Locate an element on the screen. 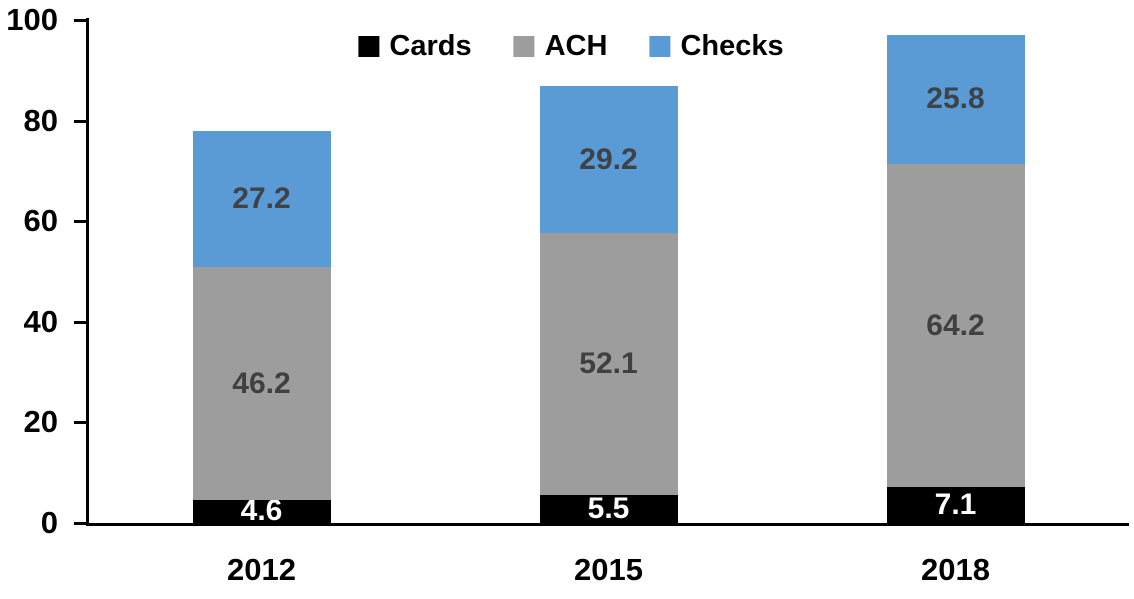 This screenshot has width=1134, height=599. bar-segment-checks-2015: 29.2 is located at coordinates (608, 160).